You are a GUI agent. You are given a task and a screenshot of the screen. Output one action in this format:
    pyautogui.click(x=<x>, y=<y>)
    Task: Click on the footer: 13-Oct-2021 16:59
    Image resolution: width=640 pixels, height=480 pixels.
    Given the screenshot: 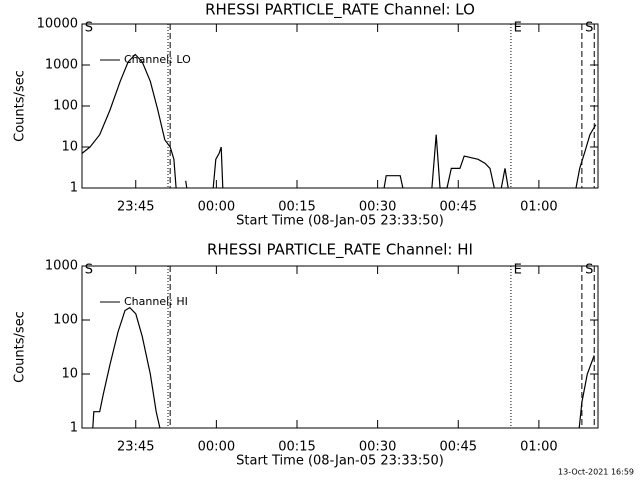 What is the action you would take?
    pyautogui.click(x=596, y=472)
    